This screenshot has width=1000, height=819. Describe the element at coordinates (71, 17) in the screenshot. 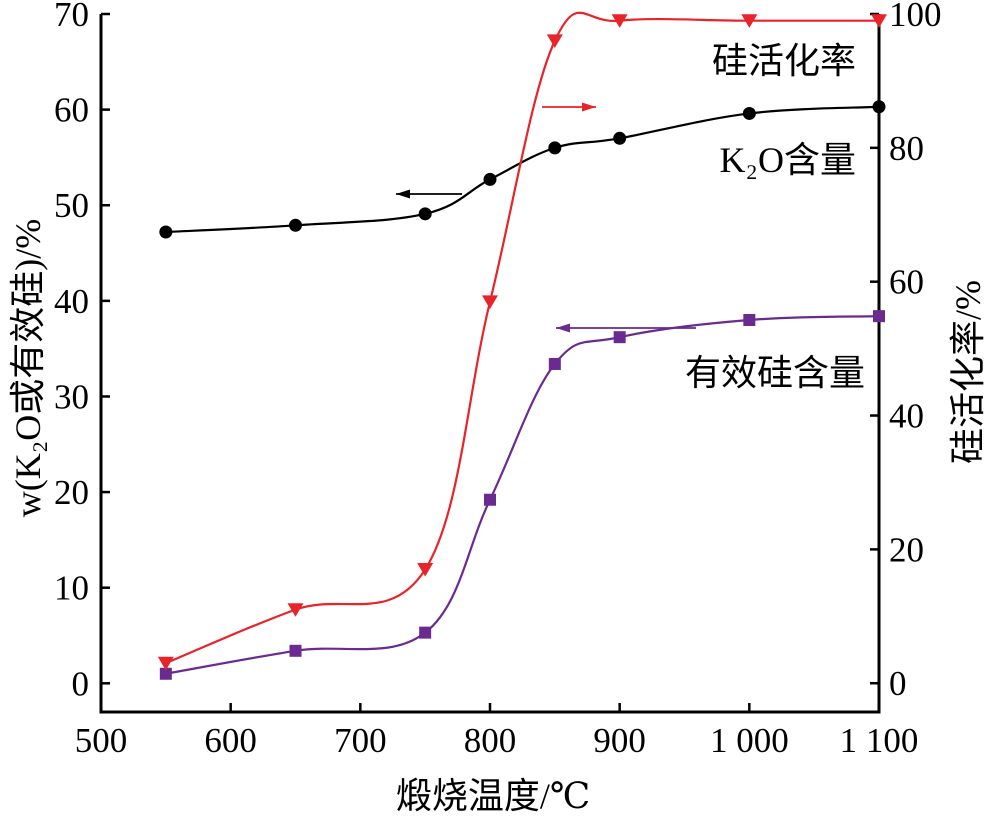

I see `y-left-tick-label: 70` at that location.